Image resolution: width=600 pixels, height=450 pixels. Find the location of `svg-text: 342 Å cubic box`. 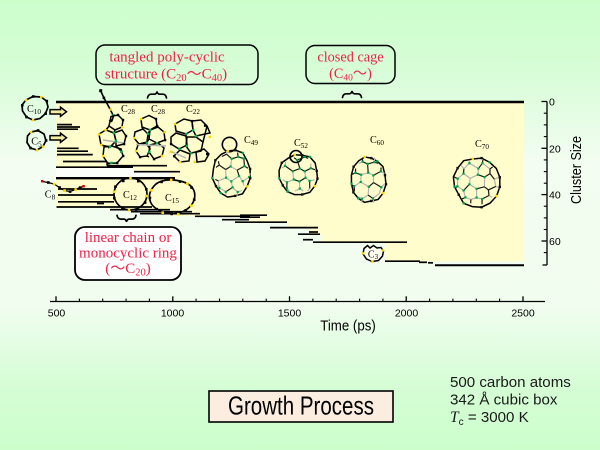

svg-text: 342 Å cubic box is located at coordinates (504, 400).